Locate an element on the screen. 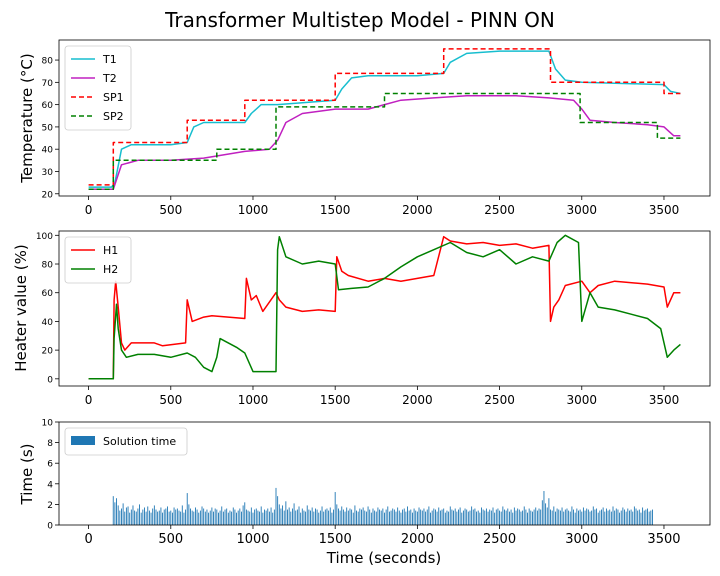 This screenshot has width=720, height=576. x-tick-label: 2500 is located at coordinates (499, 210).